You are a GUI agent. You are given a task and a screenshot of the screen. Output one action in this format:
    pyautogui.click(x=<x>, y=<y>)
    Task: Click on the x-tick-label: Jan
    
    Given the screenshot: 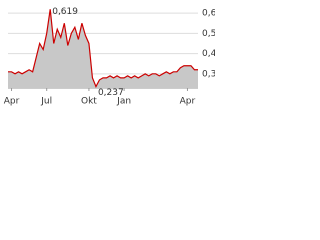 What is the action you would take?
    pyautogui.click(x=123, y=102)
    